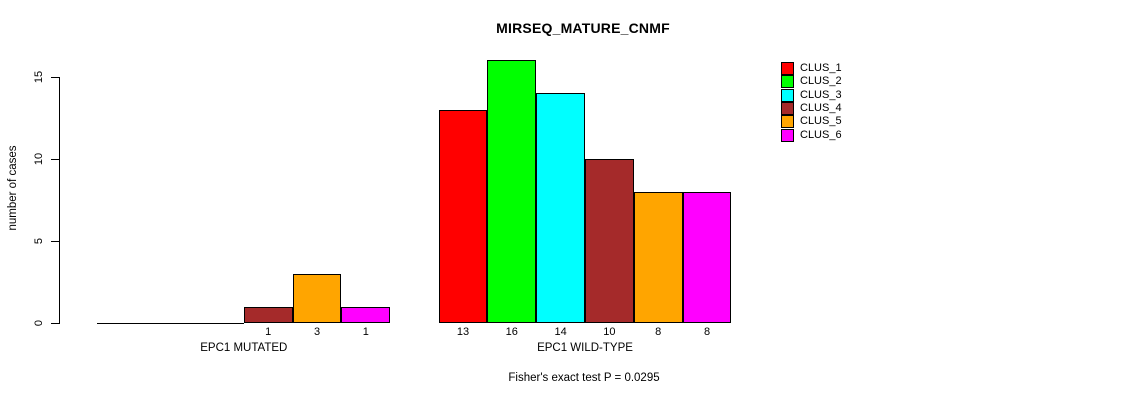  Describe the element at coordinates (658, 257) in the screenshot. I see `bar-clus_5-group2` at that location.